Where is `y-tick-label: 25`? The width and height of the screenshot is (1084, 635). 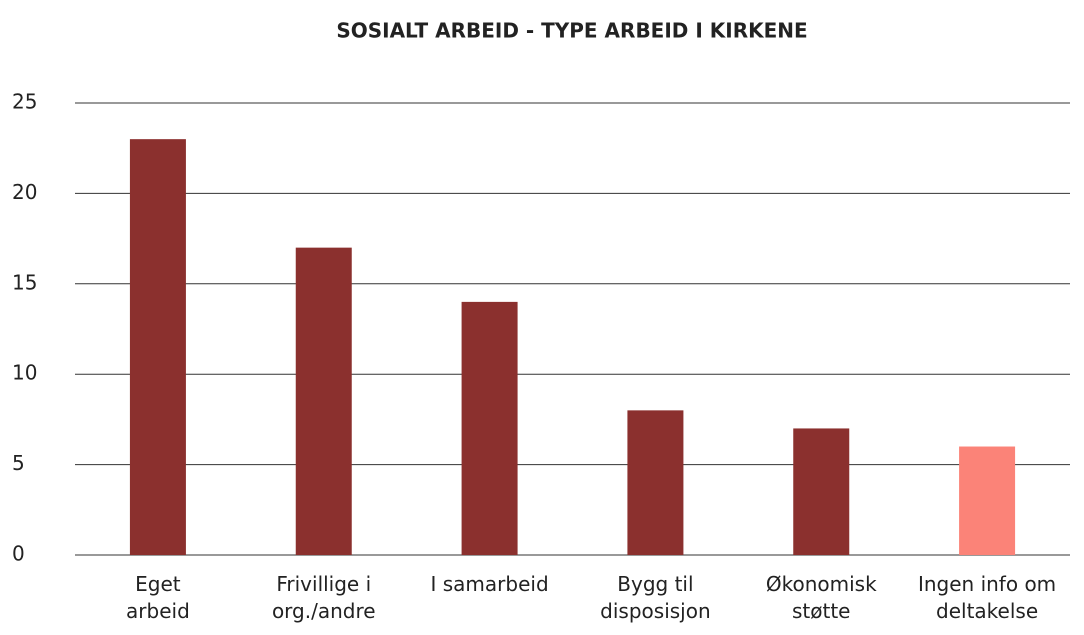 y-tick-label: 25 is located at coordinates (24, 102).